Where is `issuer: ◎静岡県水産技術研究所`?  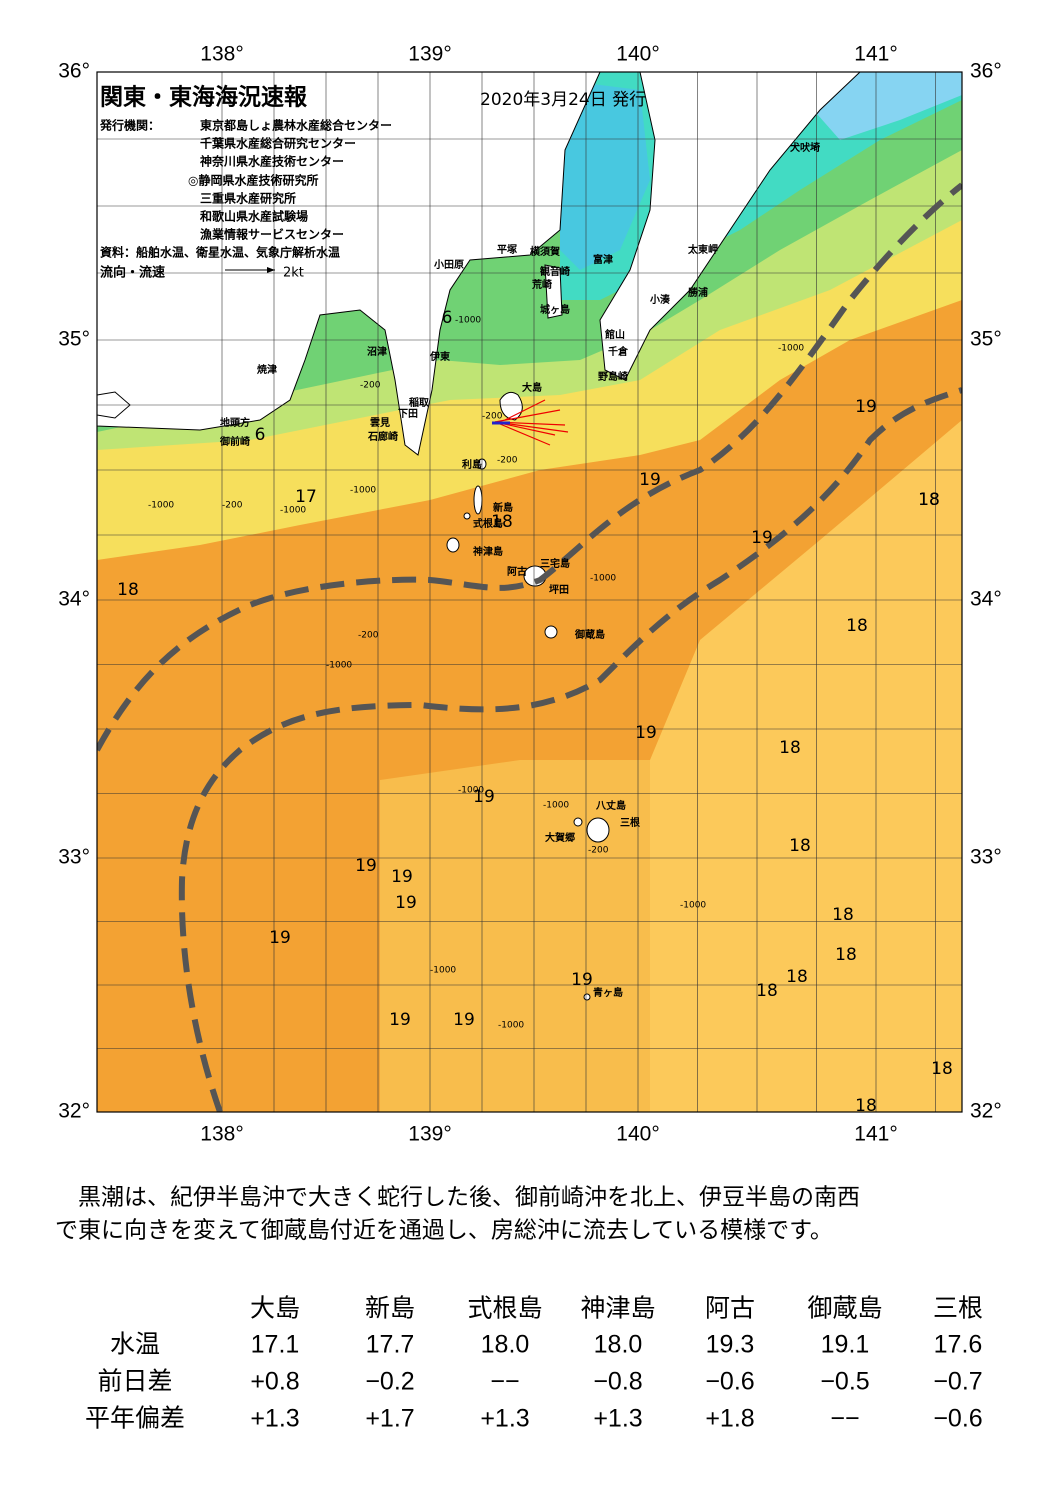 issuer: ◎静岡県水産技術研究所 is located at coordinates (253, 180).